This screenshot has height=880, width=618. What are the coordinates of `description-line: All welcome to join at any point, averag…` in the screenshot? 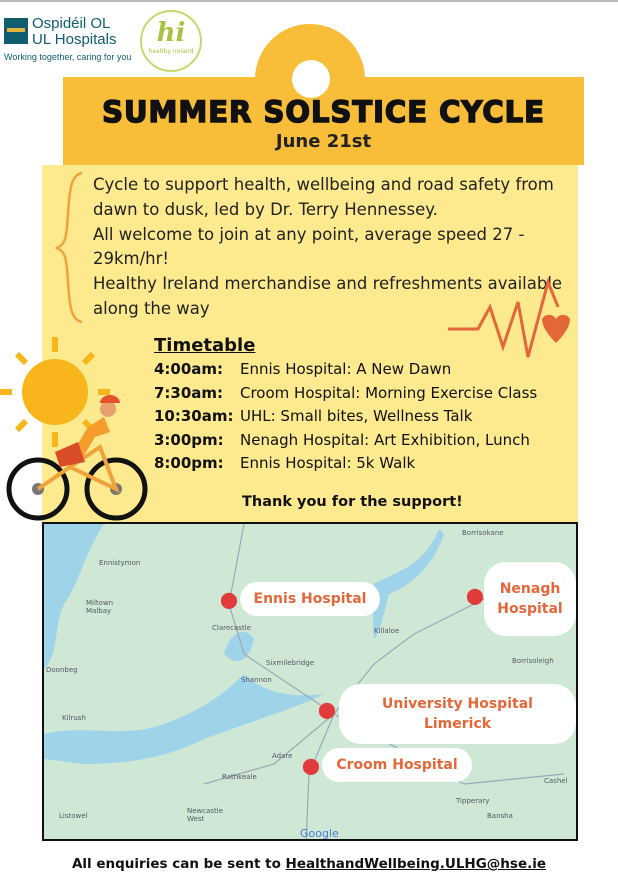 It's located at (309, 246).